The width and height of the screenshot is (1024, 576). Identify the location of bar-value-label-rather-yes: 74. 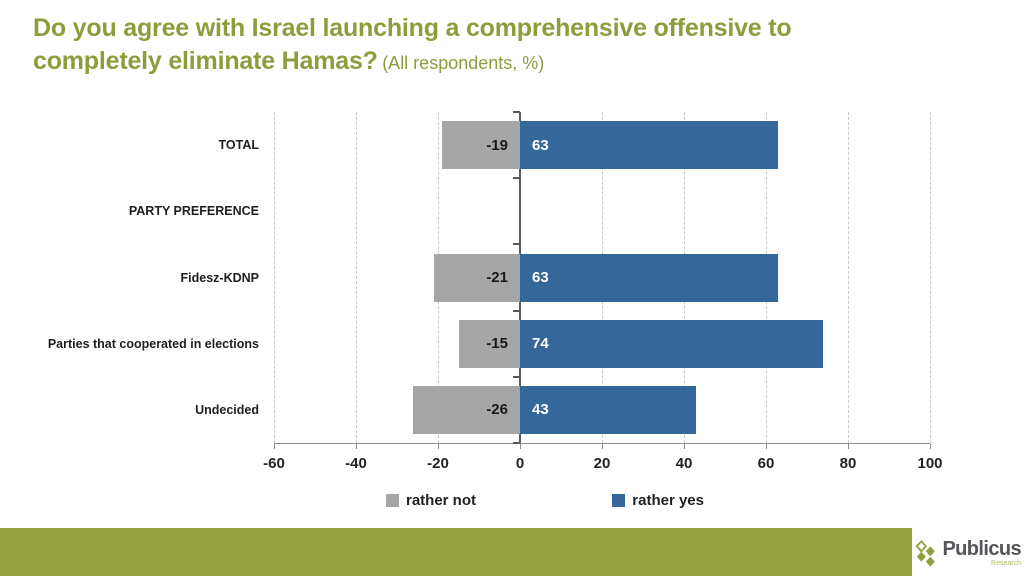
(540, 344).